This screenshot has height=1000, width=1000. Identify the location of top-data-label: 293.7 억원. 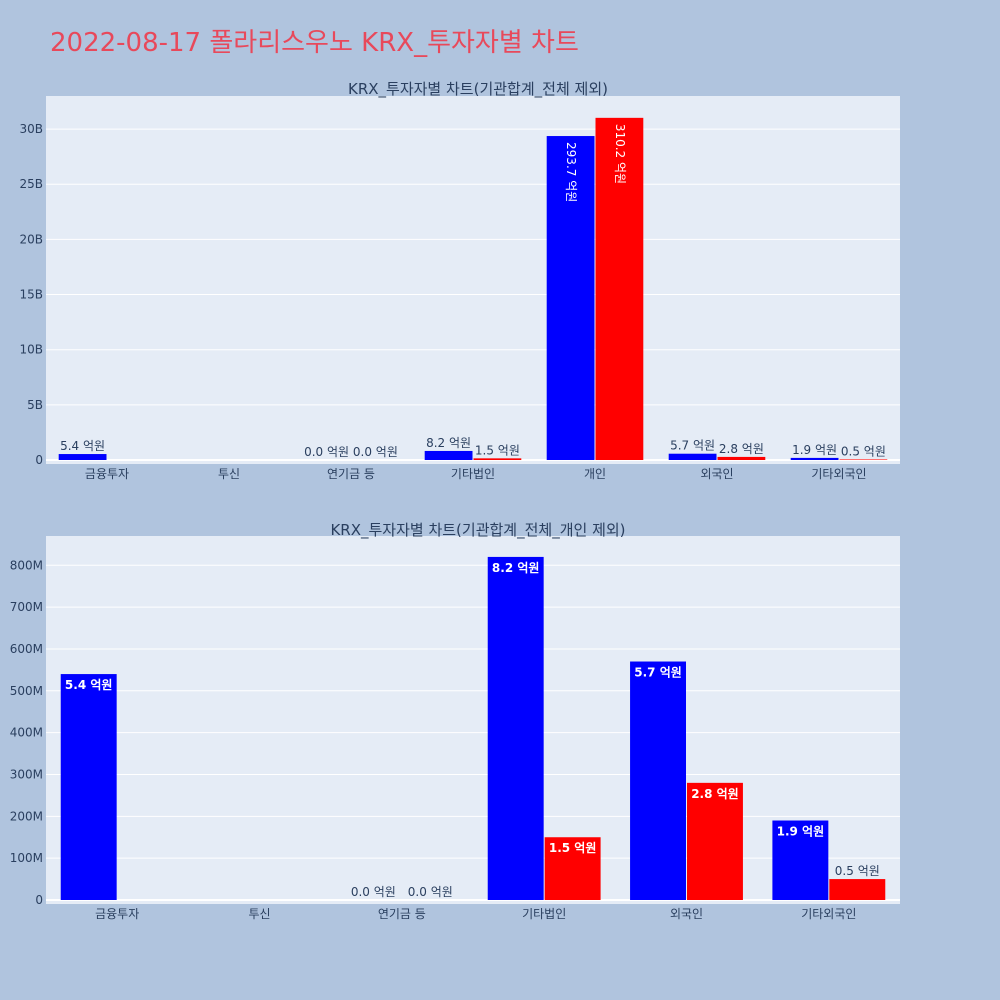
(571, 172).